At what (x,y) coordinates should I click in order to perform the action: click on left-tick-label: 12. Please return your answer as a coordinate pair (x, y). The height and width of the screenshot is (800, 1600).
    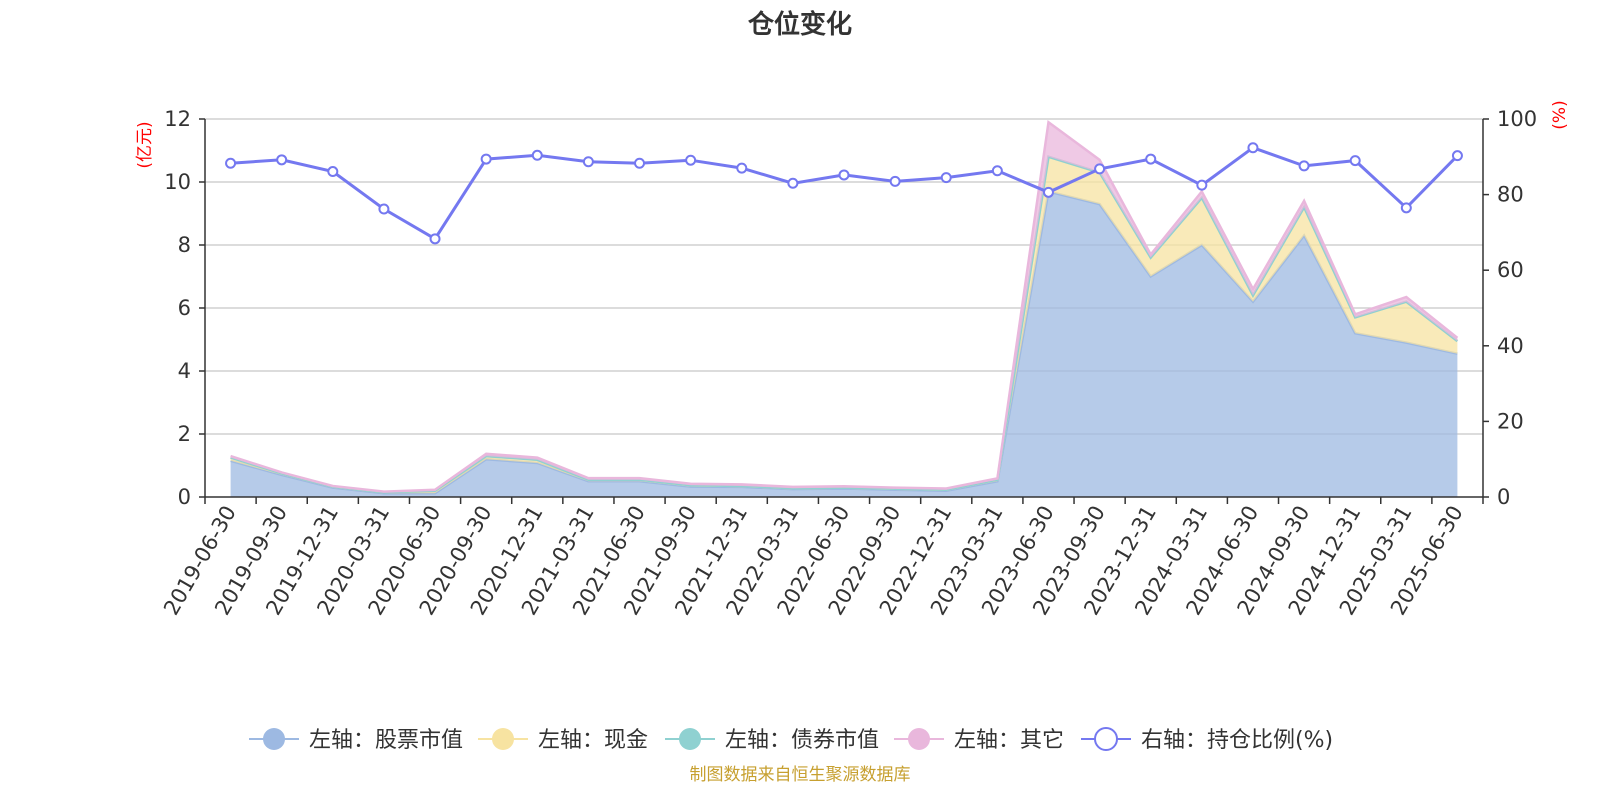
    Looking at the image, I should click on (177, 119).